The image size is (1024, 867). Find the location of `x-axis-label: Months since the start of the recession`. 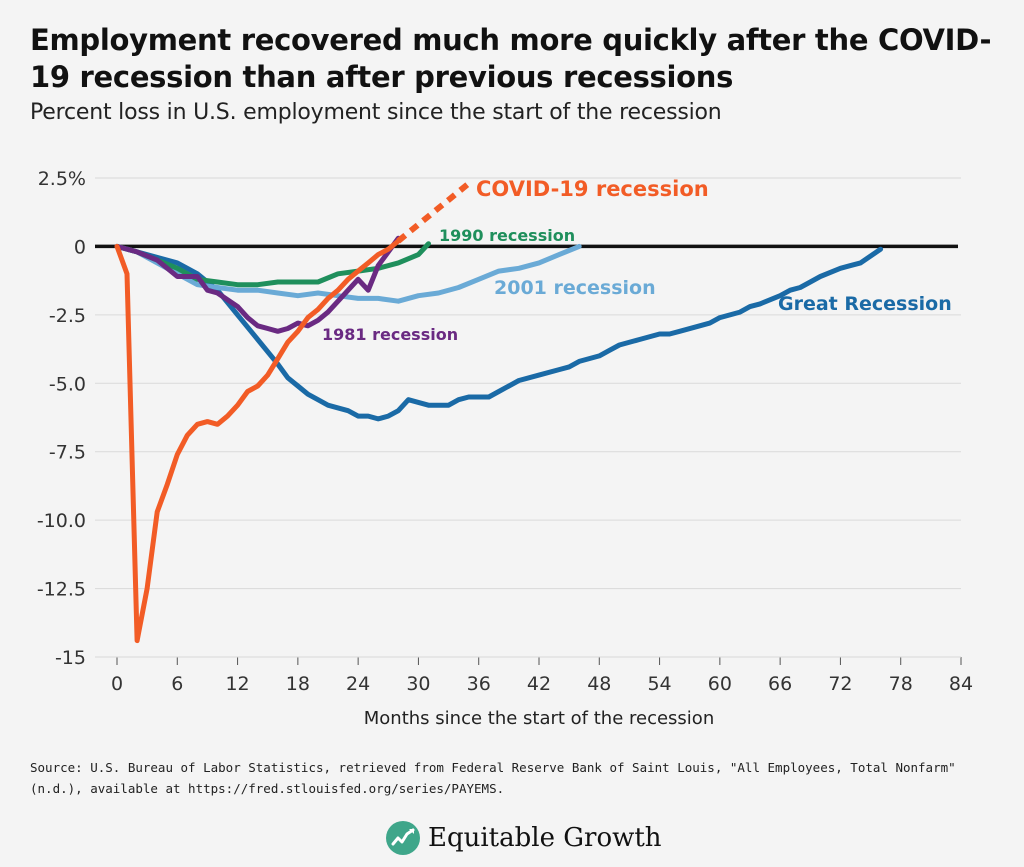

x-axis-label: Months since the start of the recession is located at coordinates (539, 718).